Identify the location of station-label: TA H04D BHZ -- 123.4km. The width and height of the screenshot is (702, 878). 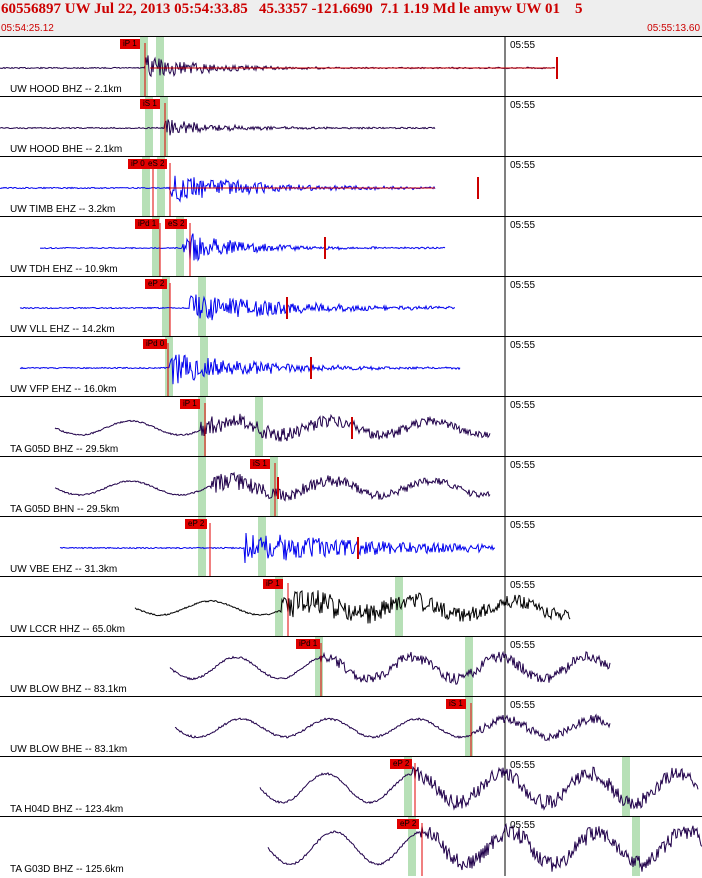
(67, 809).